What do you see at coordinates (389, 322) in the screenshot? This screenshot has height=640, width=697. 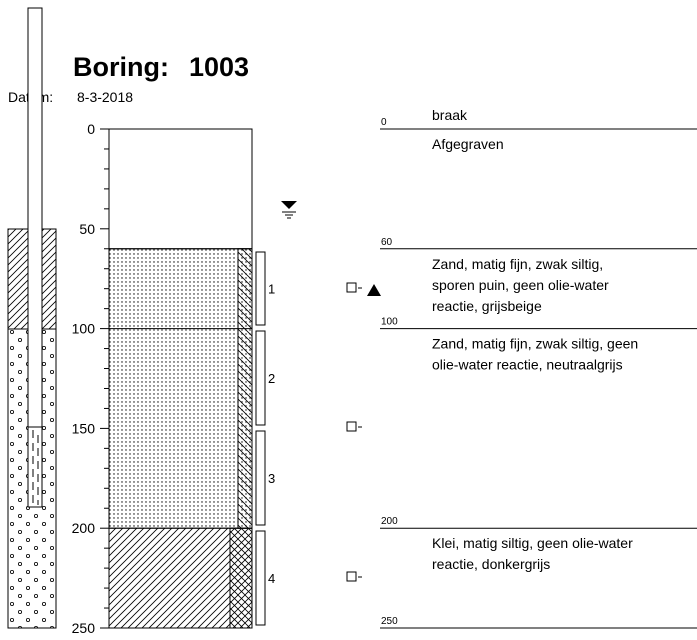 I see `boundary-label: 100` at bounding box center [389, 322].